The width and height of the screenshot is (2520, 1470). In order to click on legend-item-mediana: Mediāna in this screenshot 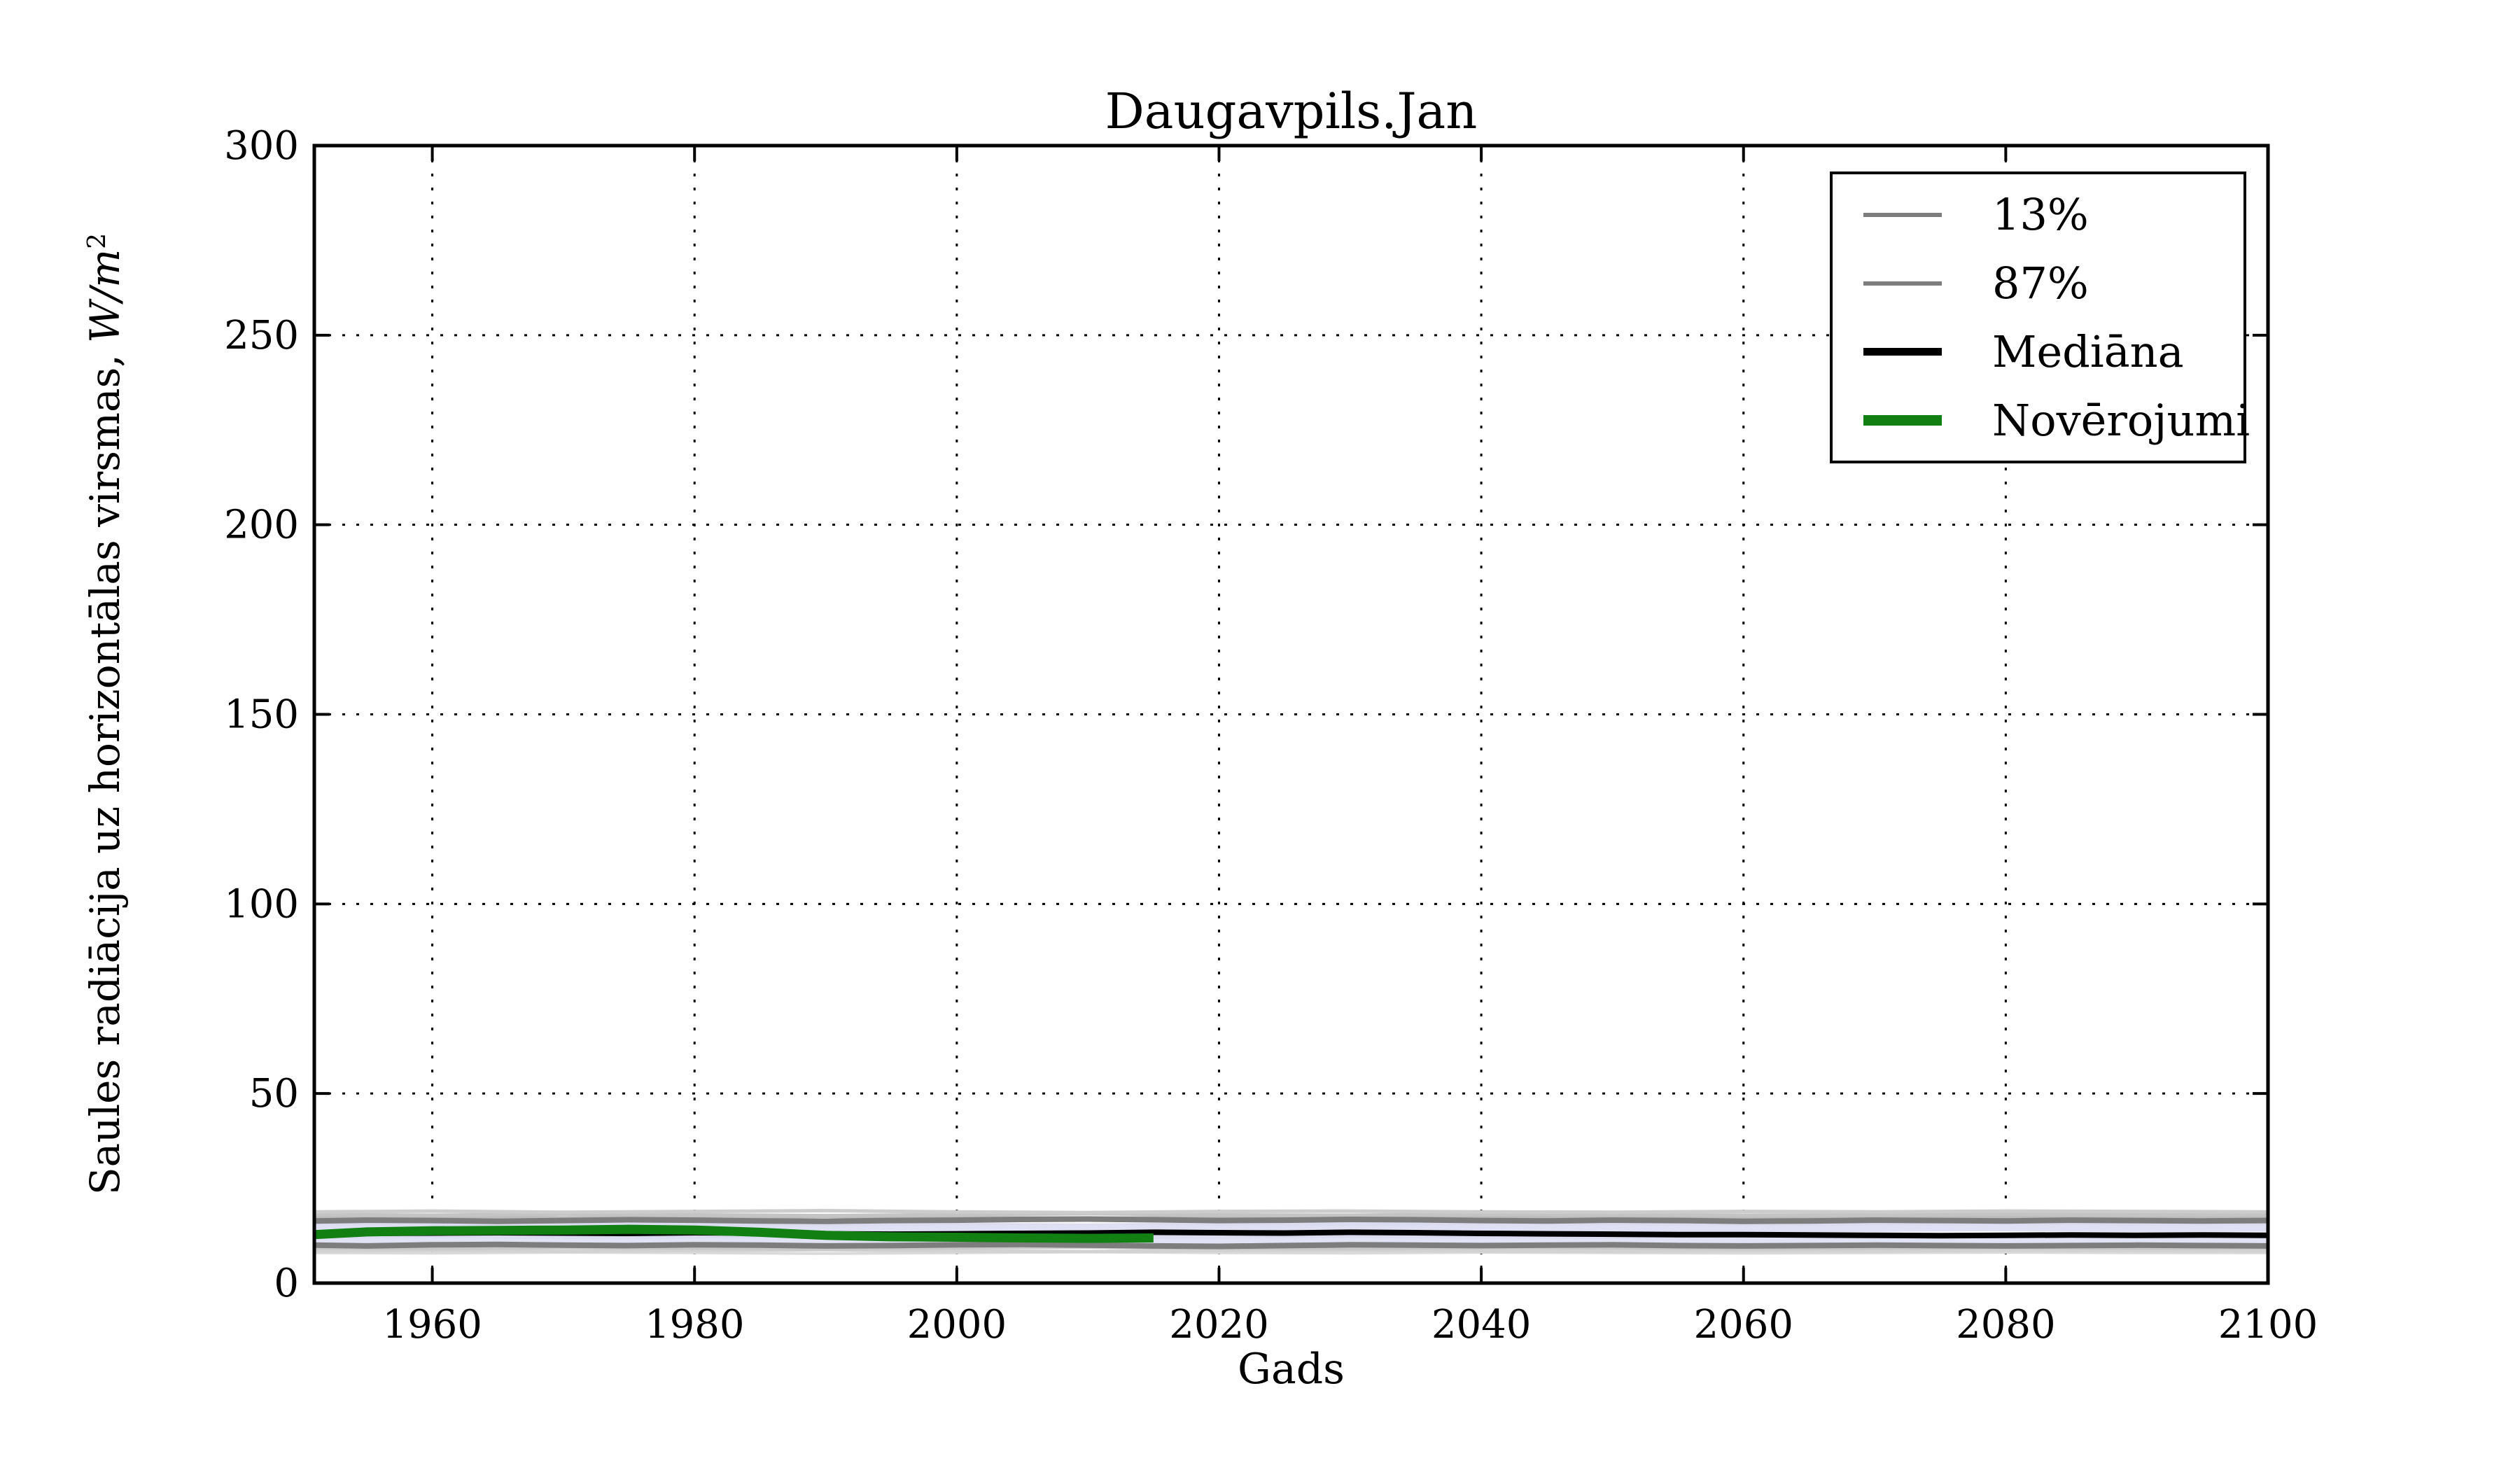, I will do `click(2038, 352)`.